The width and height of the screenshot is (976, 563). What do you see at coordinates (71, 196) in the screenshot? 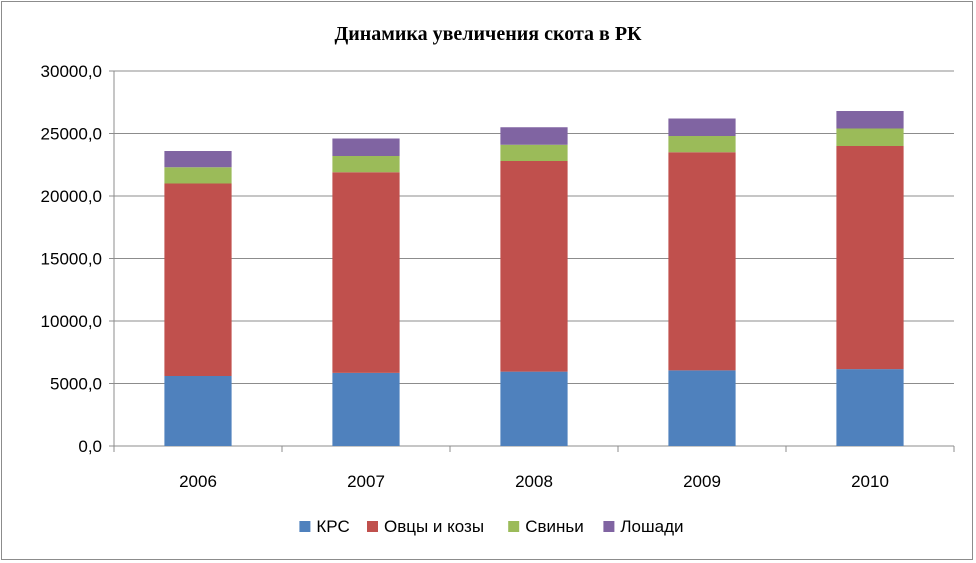
I see `y-tick-label: 20000,0` at bounding box center [71, 196].